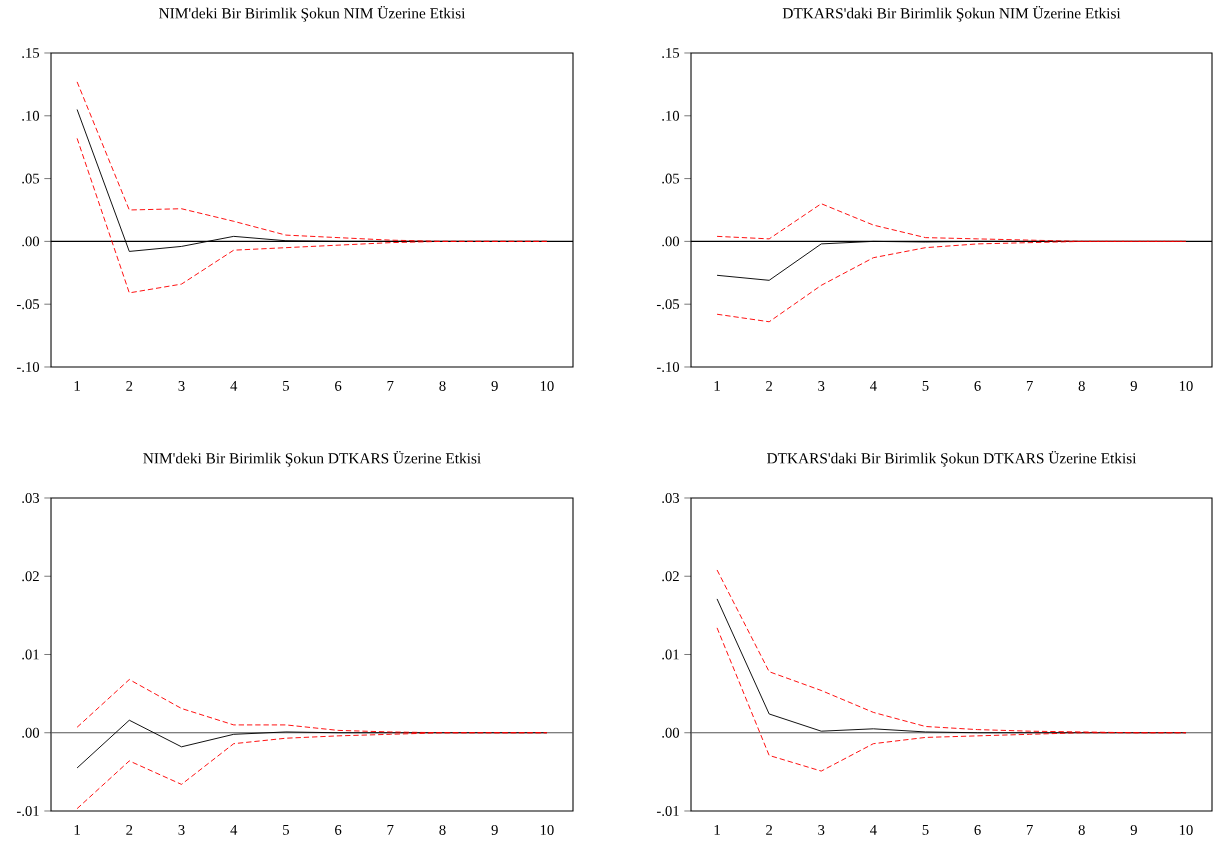  Describe the element at coordinates (312, 13) in the screenshot. I see `chart-title: NIM'deki Bir Birimlik Şokun NIM Üzerine Etkisi` at that location.